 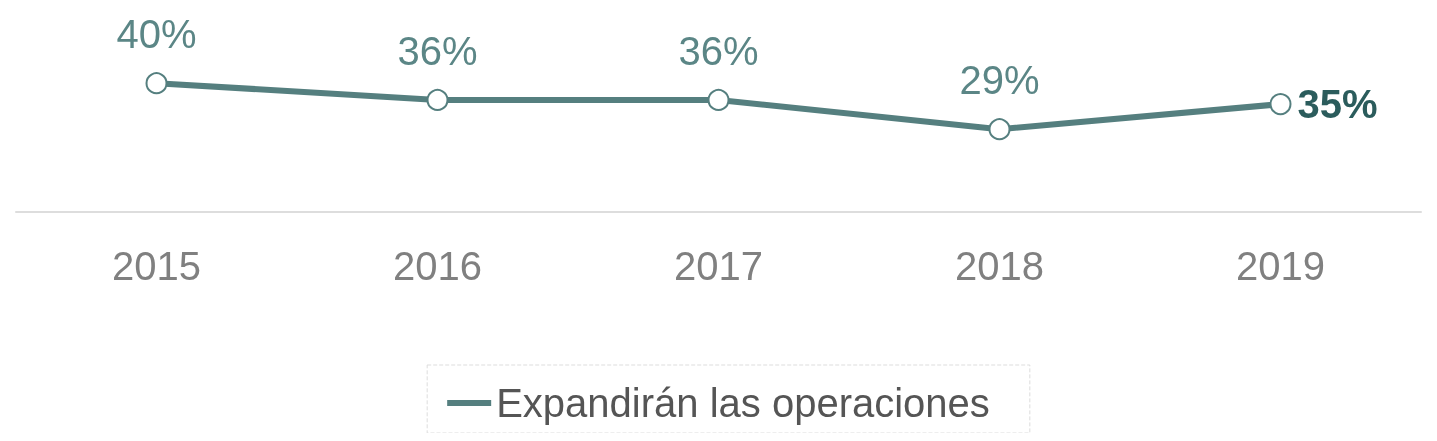 What do you see at coordinates (999, 266) in the screenshot?
I see `x-tick-label: 2018` at bounding box center [999, 266].